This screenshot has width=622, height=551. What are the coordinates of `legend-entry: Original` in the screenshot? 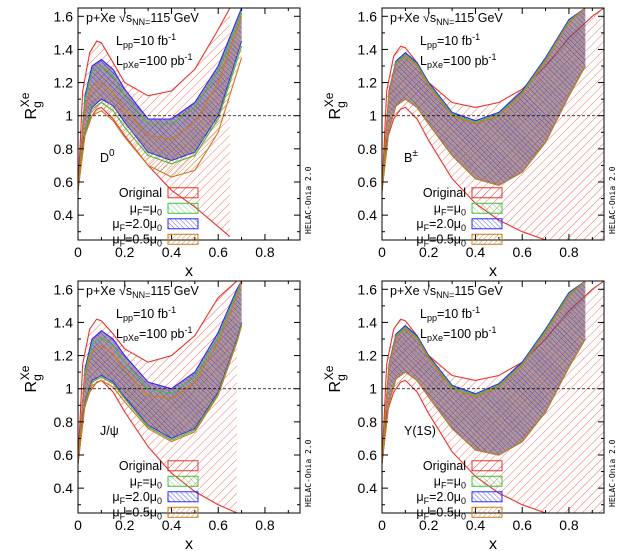 It's located at (463, 466).